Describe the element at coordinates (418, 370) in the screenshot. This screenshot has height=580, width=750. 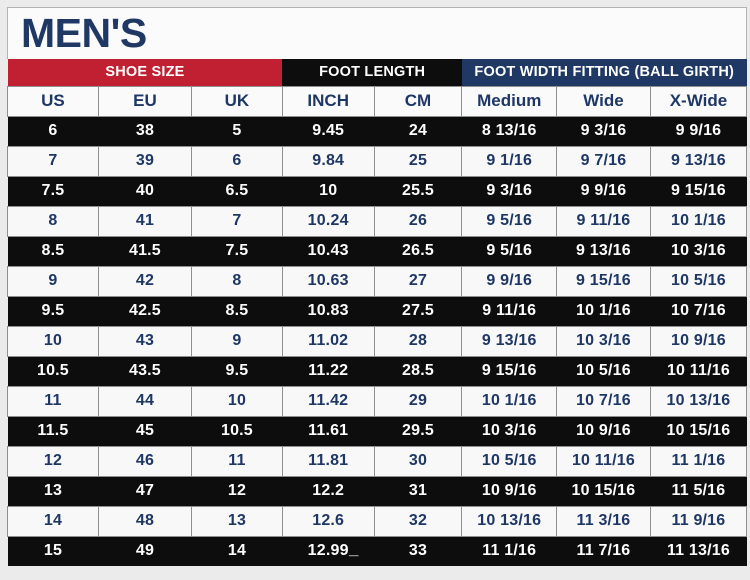
I see `size-cell-cm: 28.5` at that location.